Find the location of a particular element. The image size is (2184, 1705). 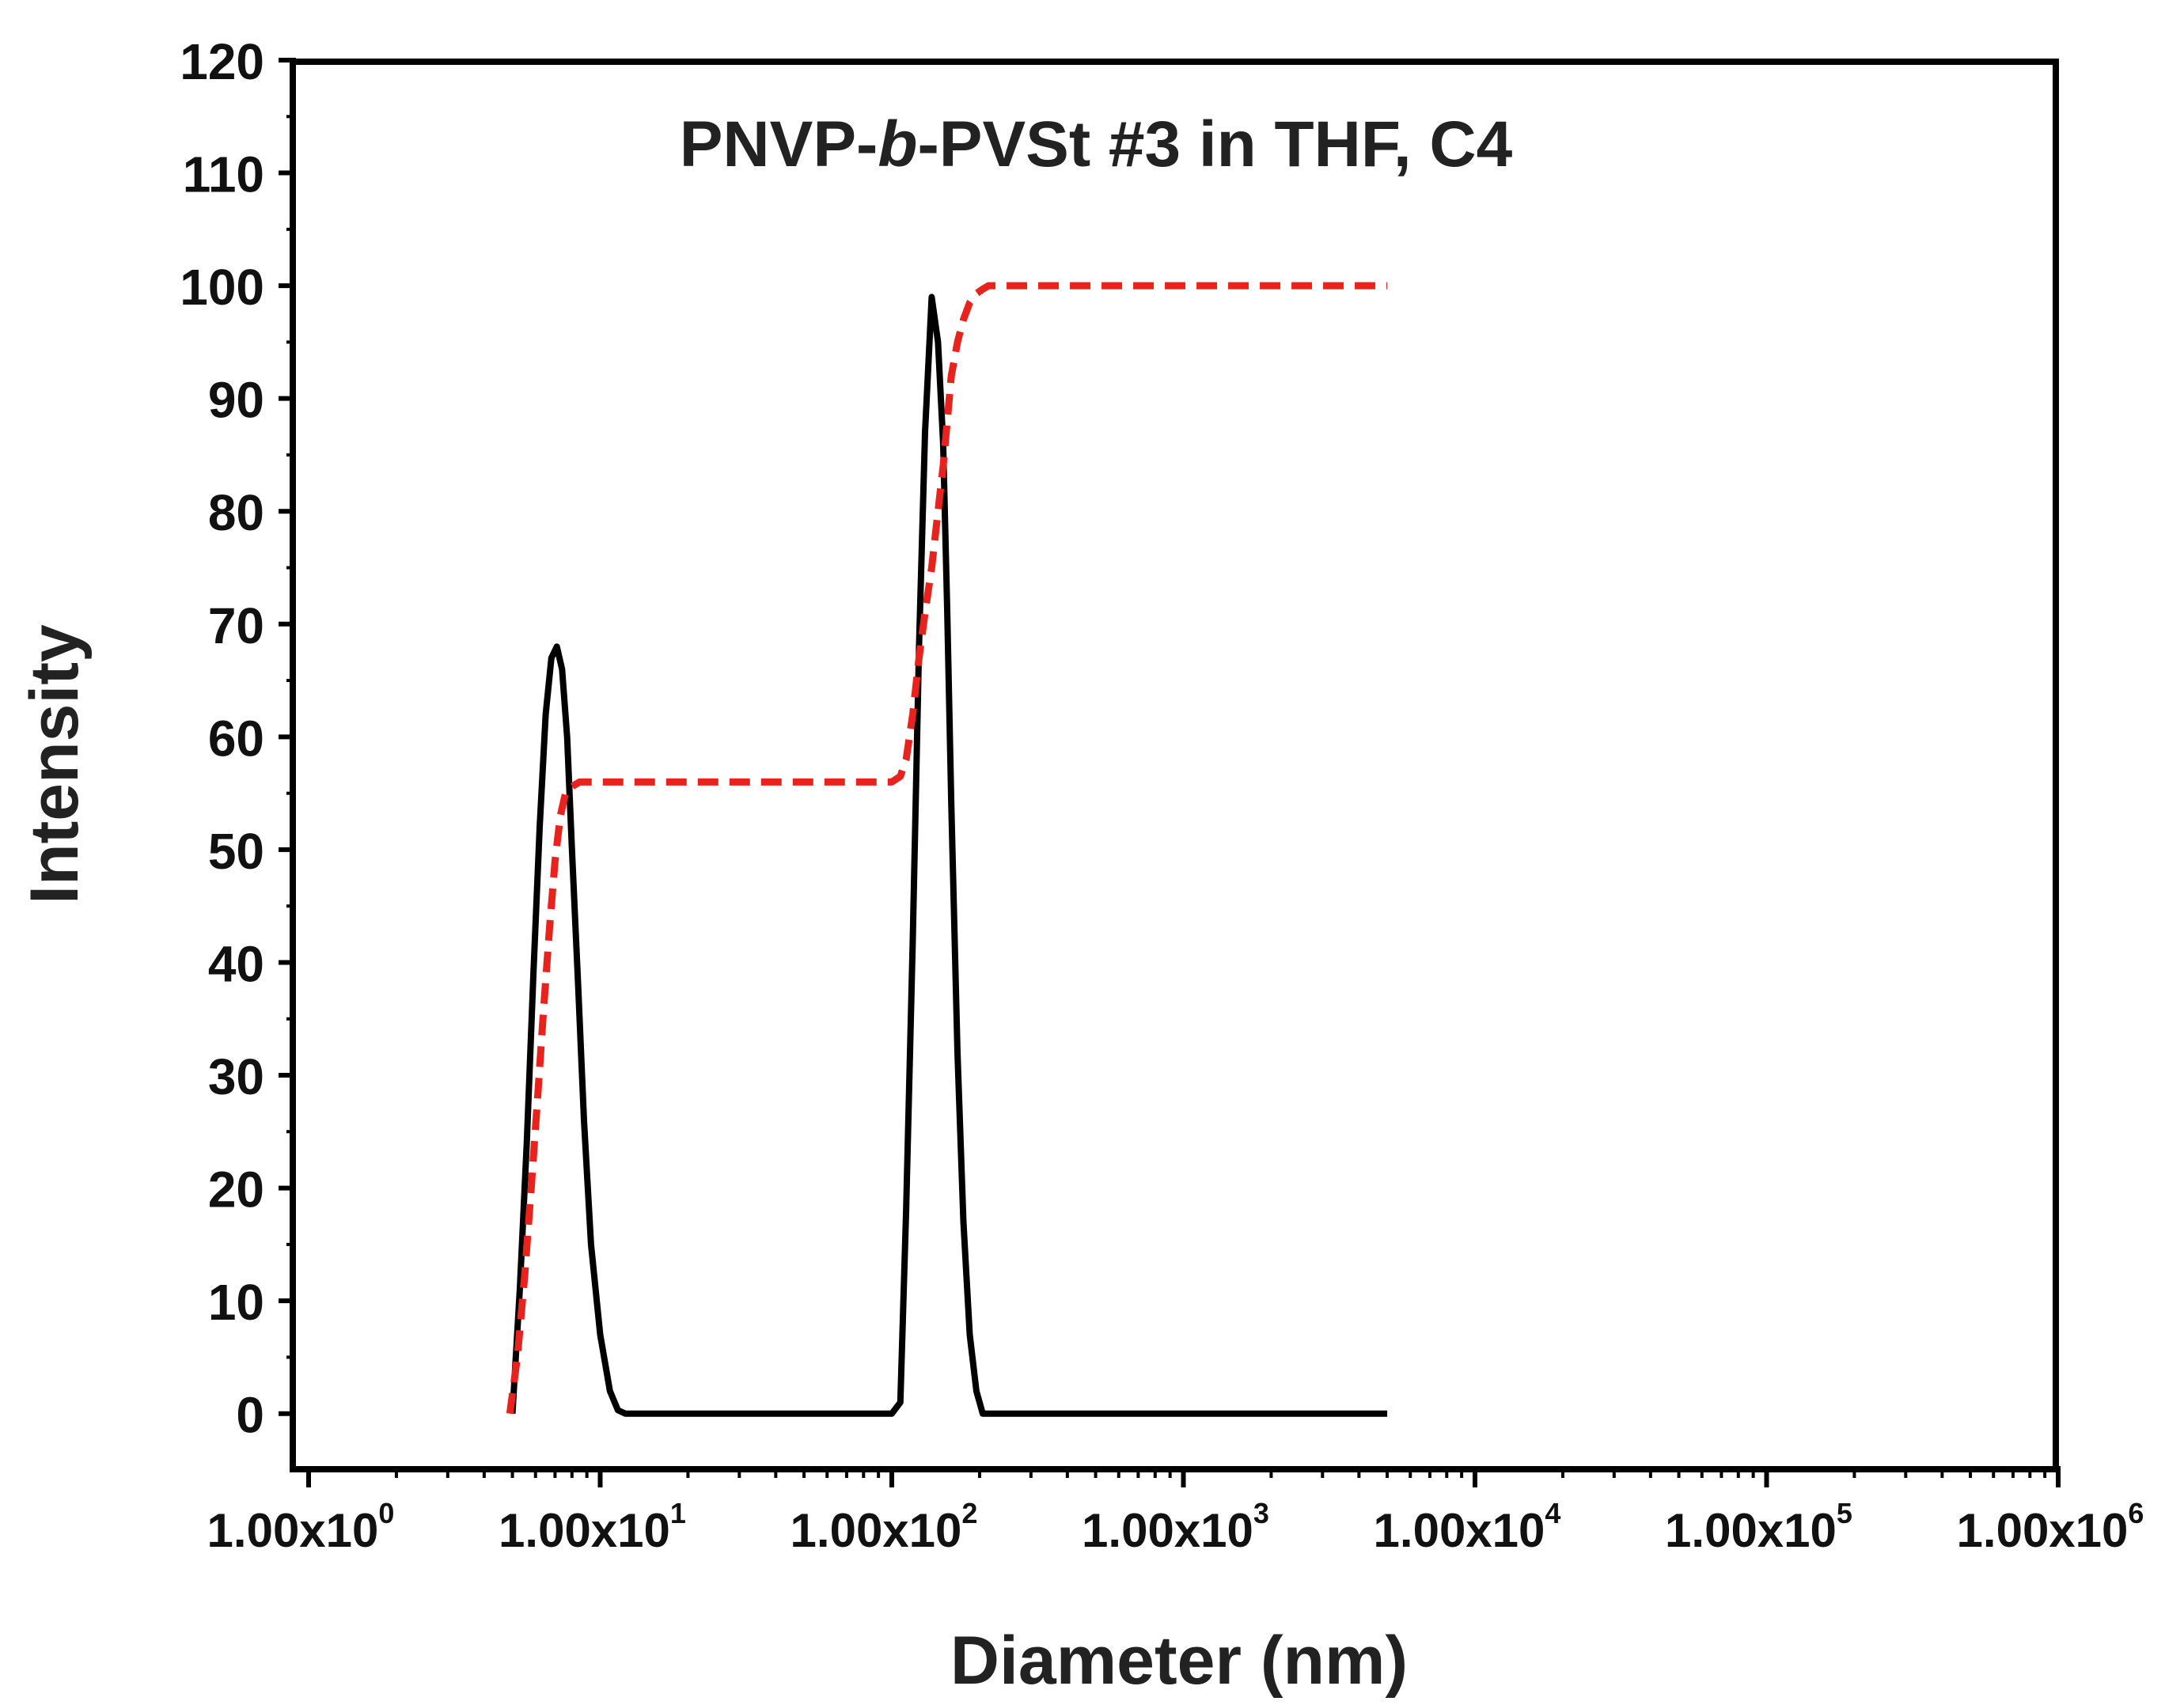

x-tick-label: 1.00x10³ is located at coordinates (1175, 1527).